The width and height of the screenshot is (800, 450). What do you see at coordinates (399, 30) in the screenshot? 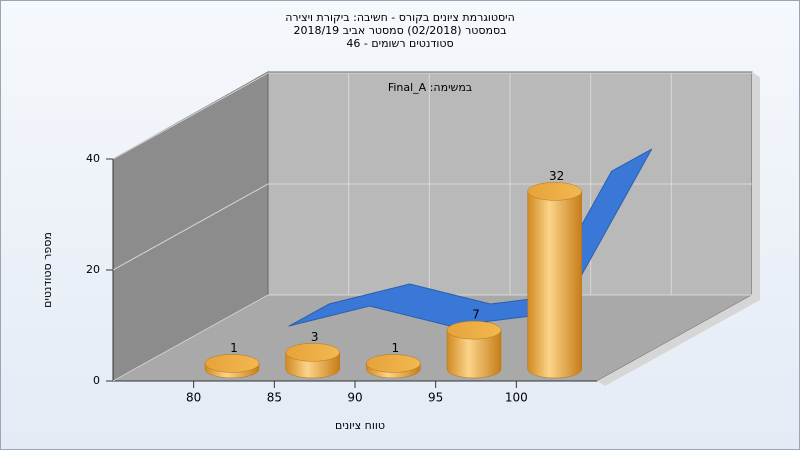
I see `title: בסמסטר (02/2018) סמסטר אביב 2018/19` at bounding box center [399, 30].